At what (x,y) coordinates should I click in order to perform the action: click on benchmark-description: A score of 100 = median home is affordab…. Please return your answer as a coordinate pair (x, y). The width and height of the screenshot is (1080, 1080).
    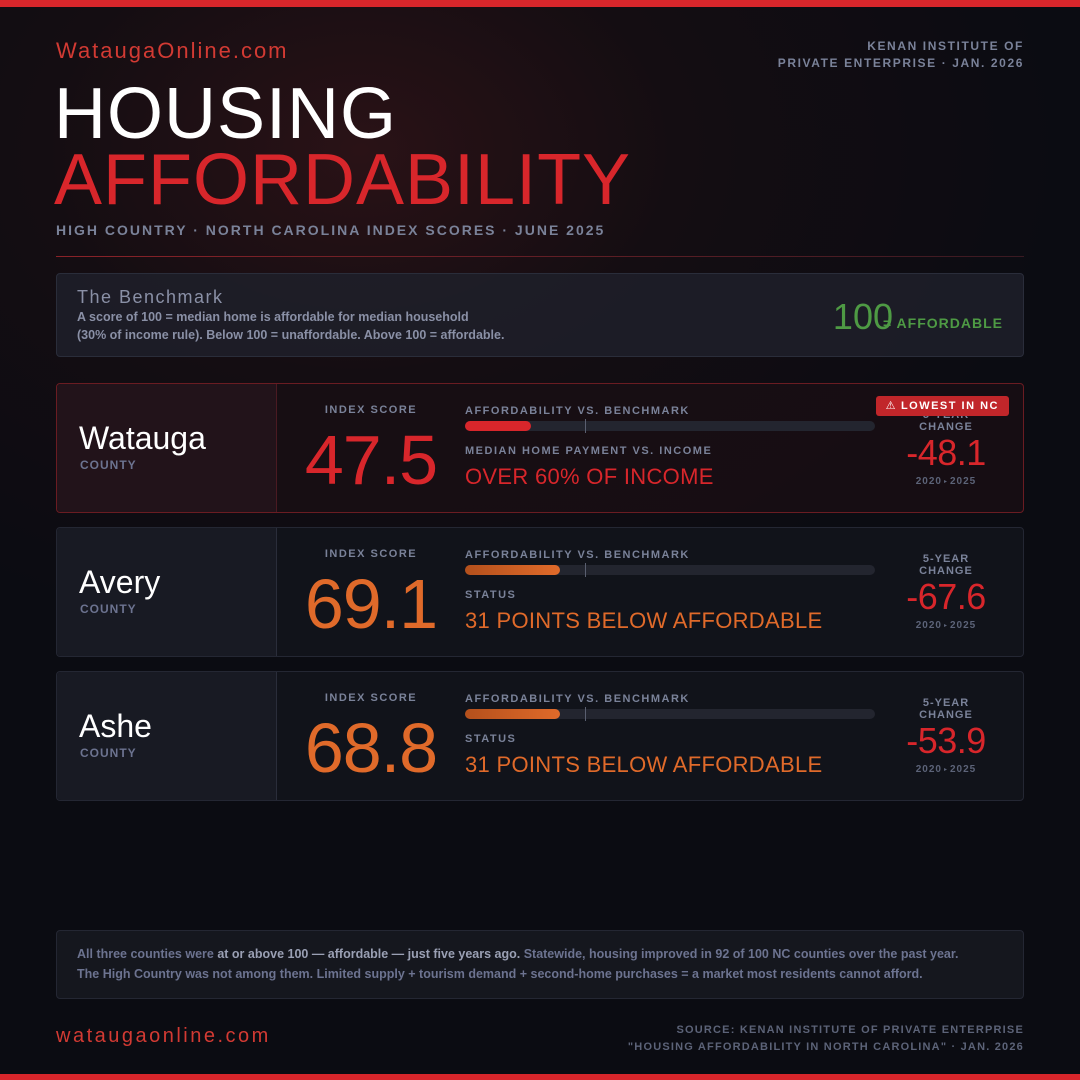
    Looking at the image, I should click on (337, 326).